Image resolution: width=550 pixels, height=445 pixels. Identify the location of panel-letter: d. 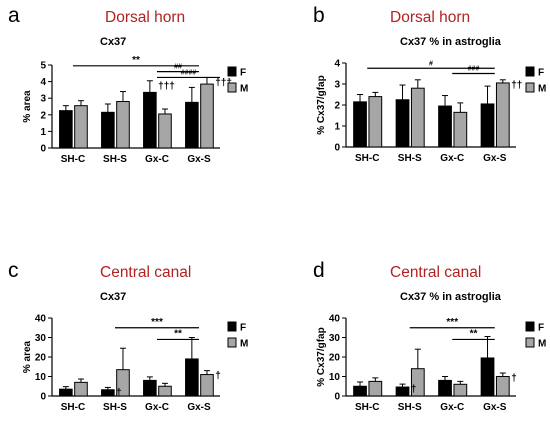
(319, 270).